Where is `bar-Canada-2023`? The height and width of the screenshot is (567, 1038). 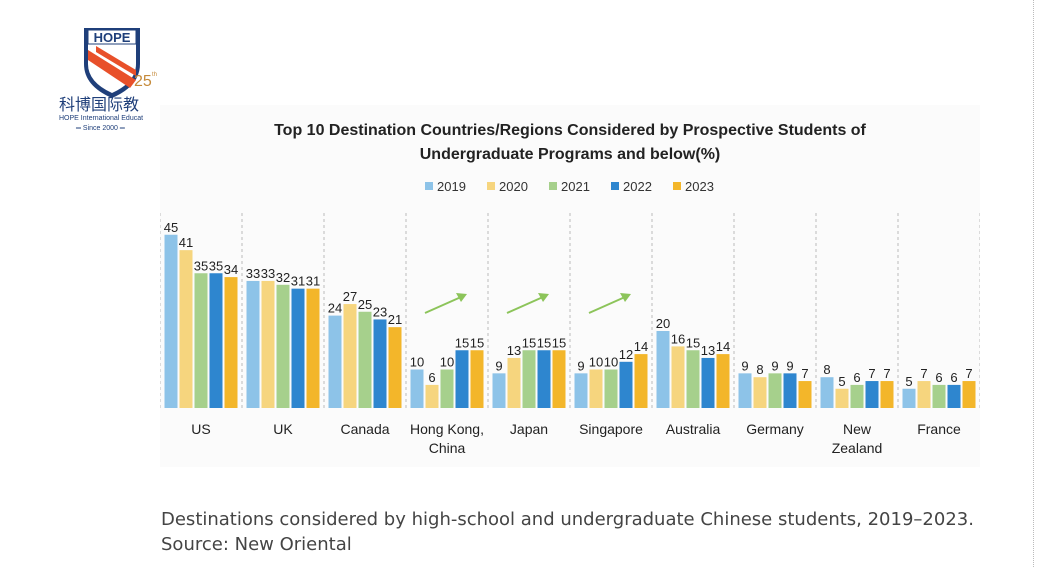
bar-Canada-2023 is located at coordinates (395, 367).